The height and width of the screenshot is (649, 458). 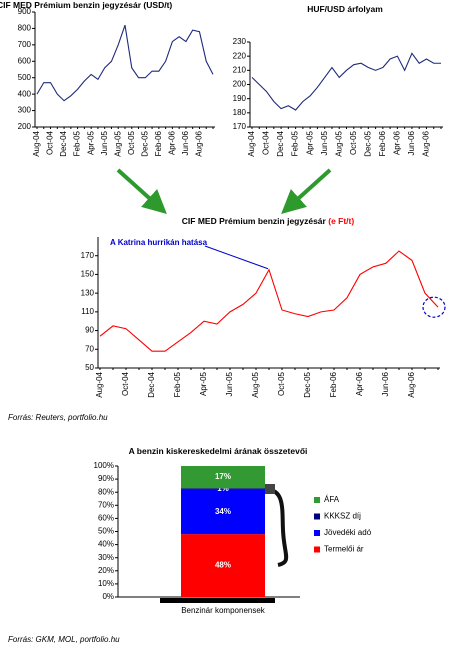 I want to click on chart-title: CIF MED Prémium benzin jegyzésár (USD/t), so click(x=86, y=5).